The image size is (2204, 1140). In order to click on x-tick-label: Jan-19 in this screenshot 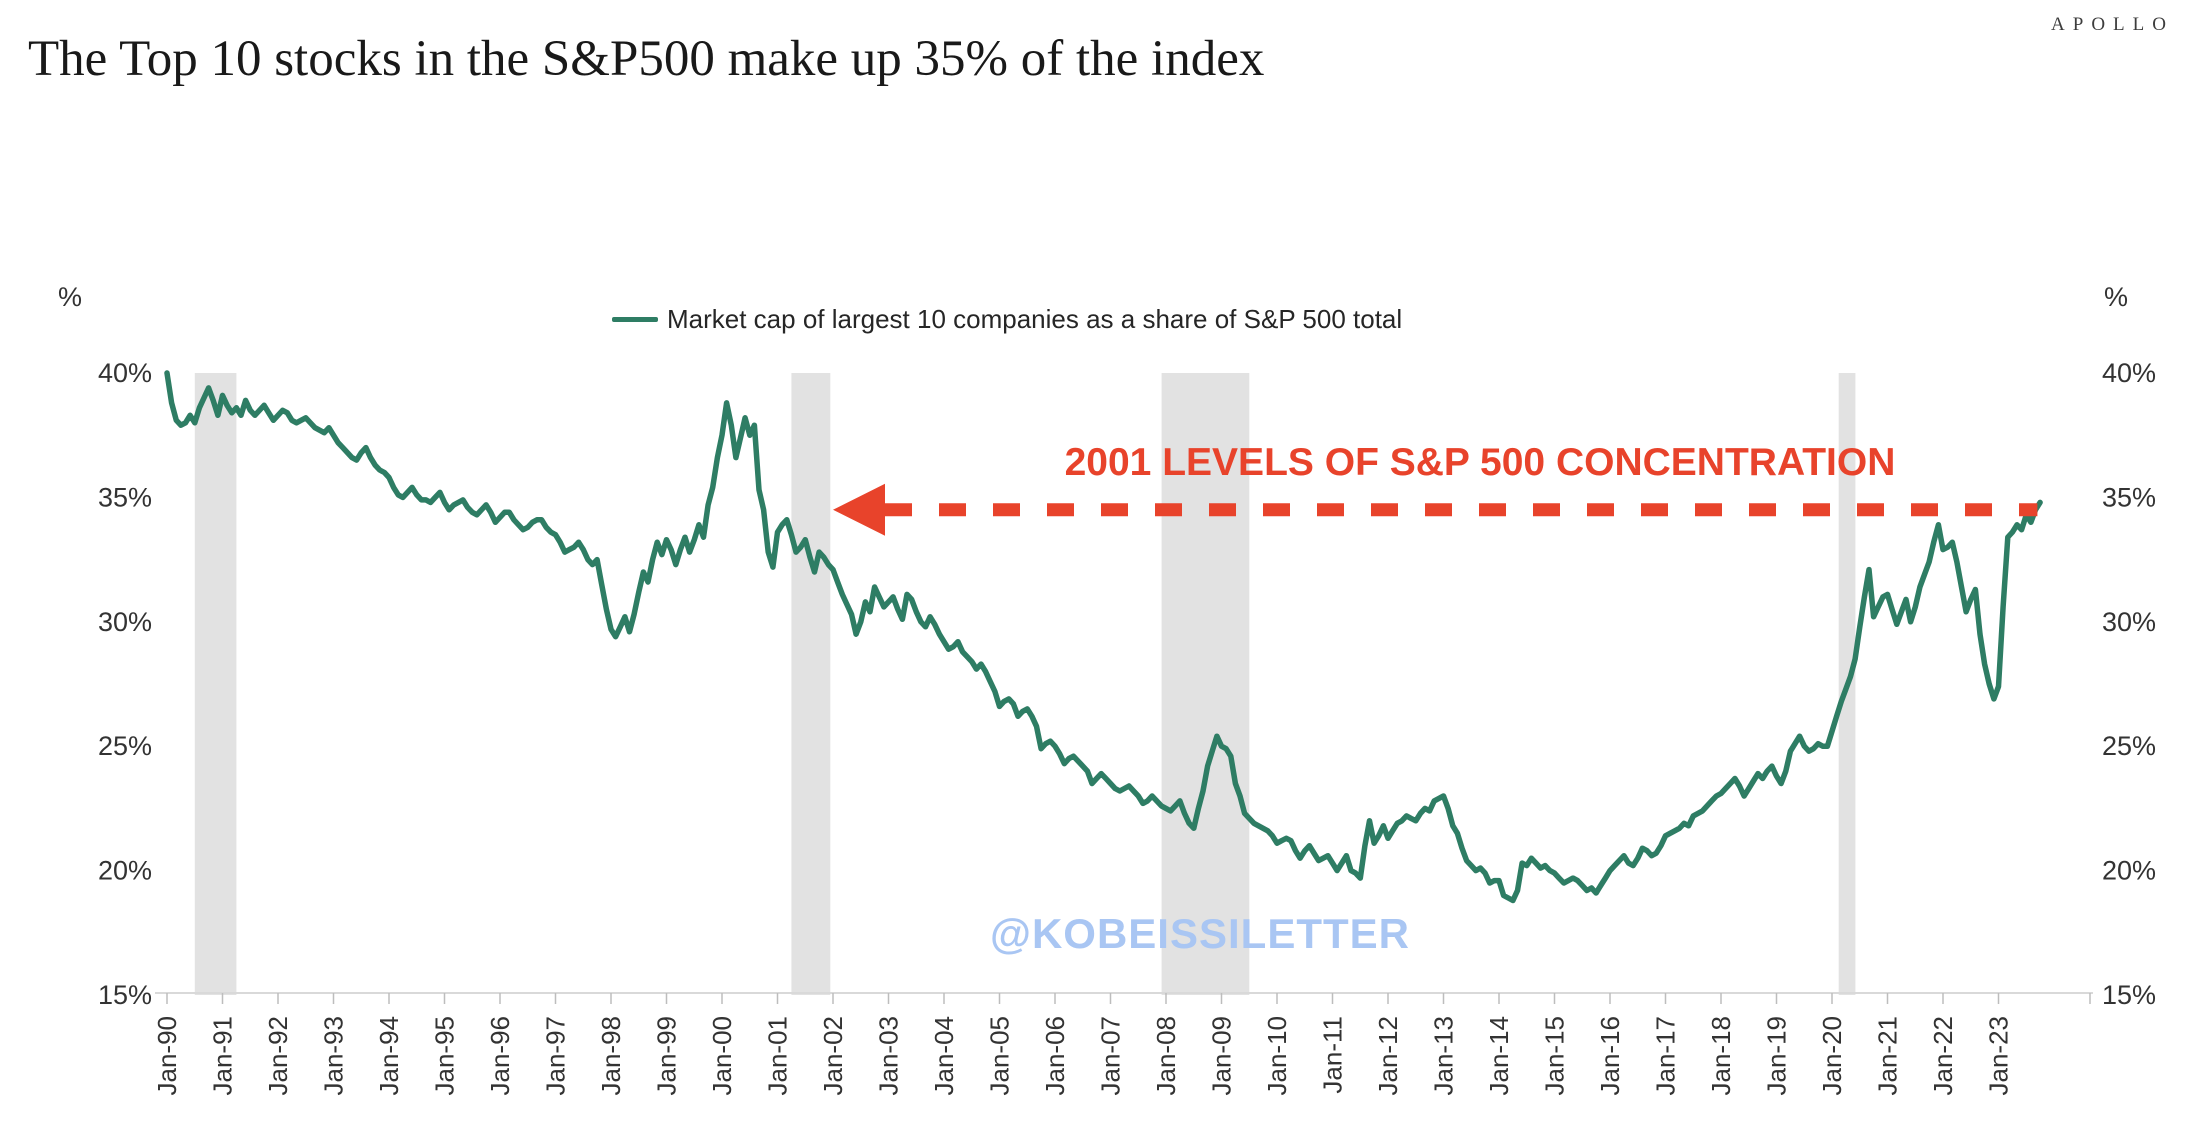, I will do `click(1777, 1056)`.